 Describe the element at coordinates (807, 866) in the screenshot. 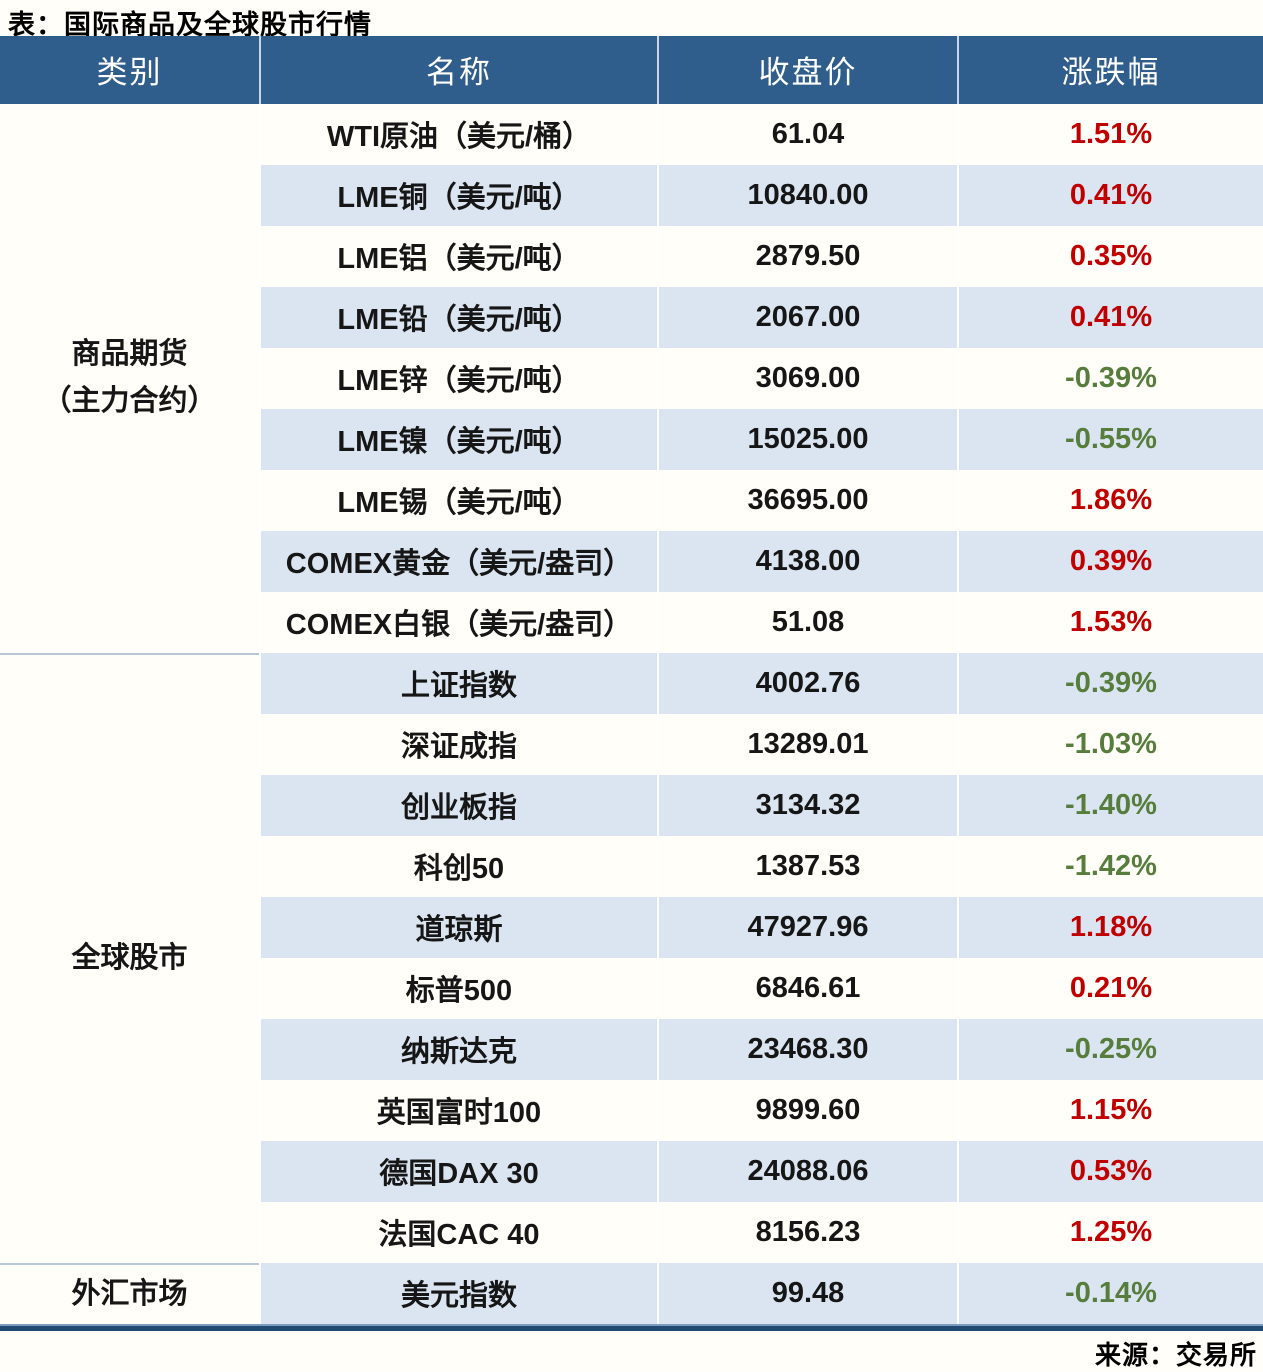

I see `row-close-cell: 1387.53` at that location.